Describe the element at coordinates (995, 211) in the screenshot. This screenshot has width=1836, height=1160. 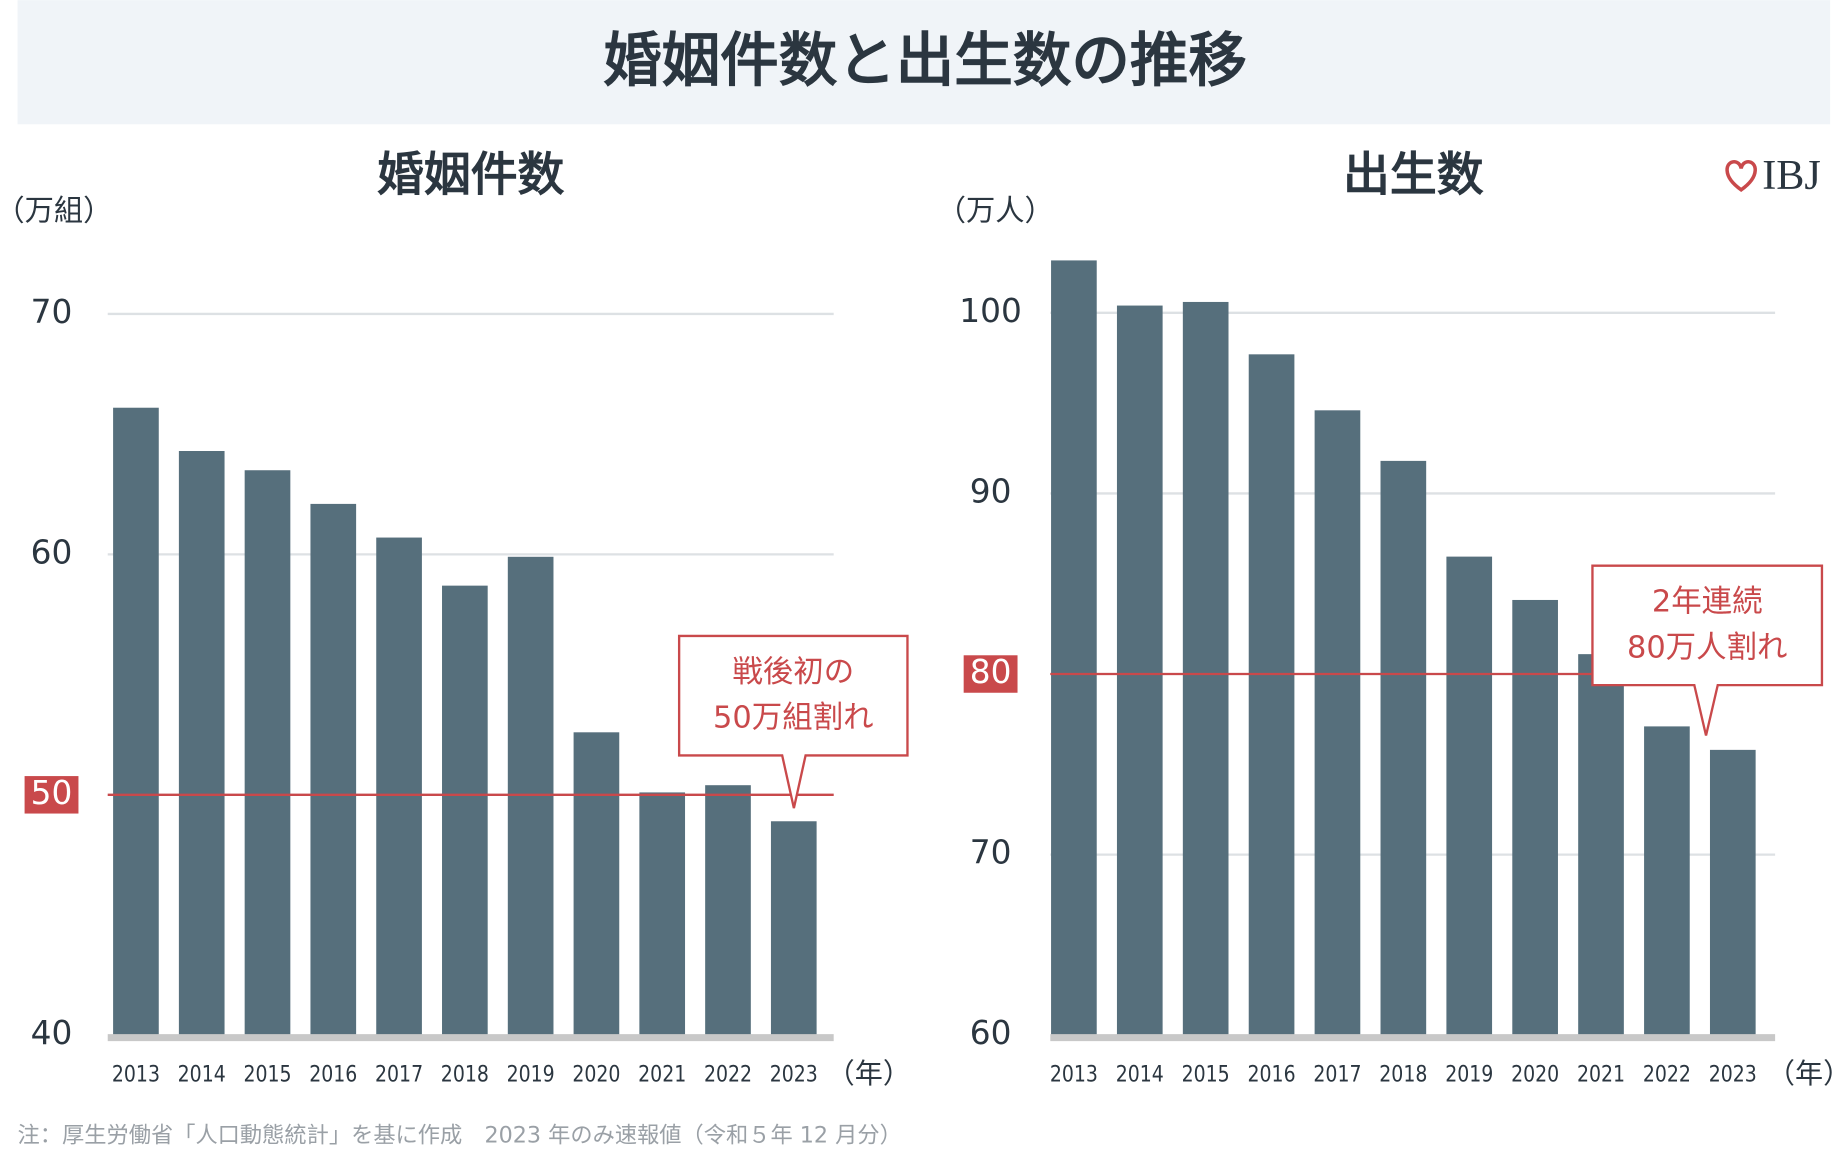
I see `y-axis-label: （万人）` at that location.